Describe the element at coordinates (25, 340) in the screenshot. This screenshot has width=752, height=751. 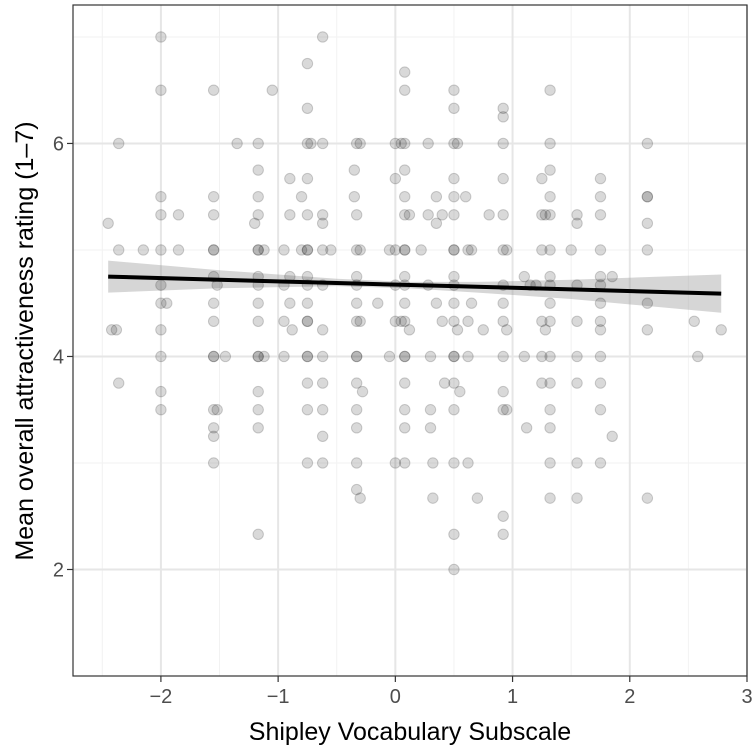
I see `y-axis-title: Mean overall attractiveness rating (1–7)` at that location.